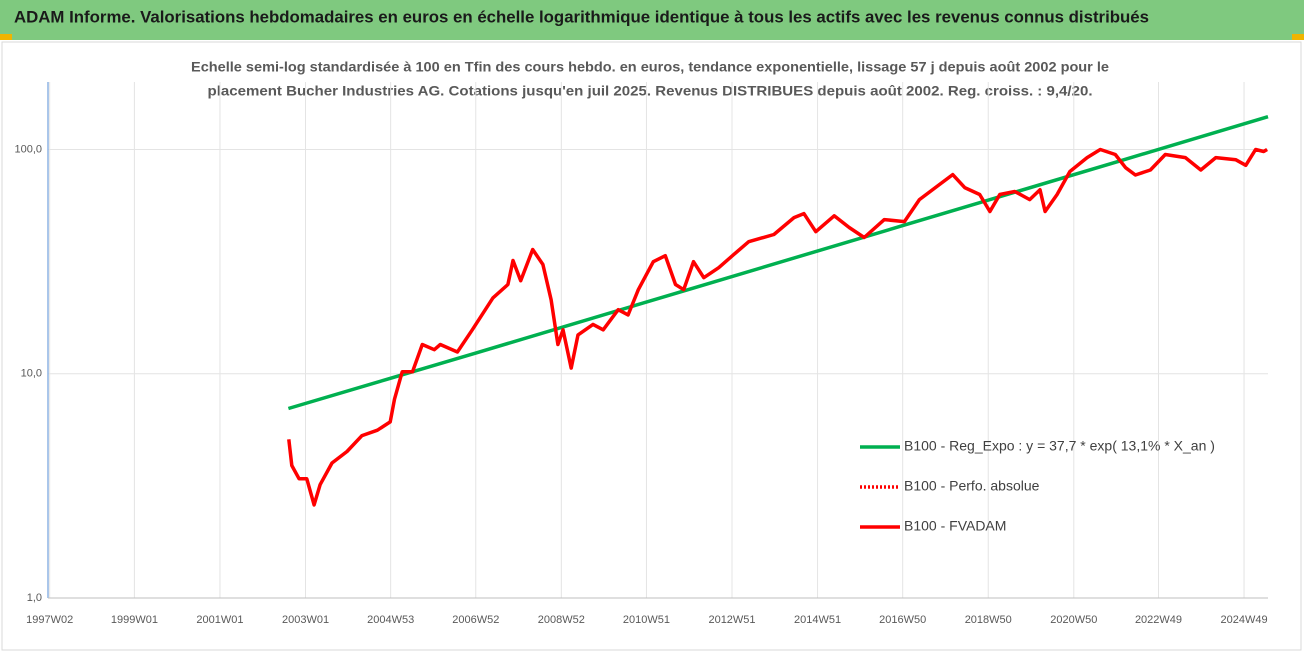 The image size is (1304, 657). I want to click on x-tick-label: 1997W02, so click(49, 620).